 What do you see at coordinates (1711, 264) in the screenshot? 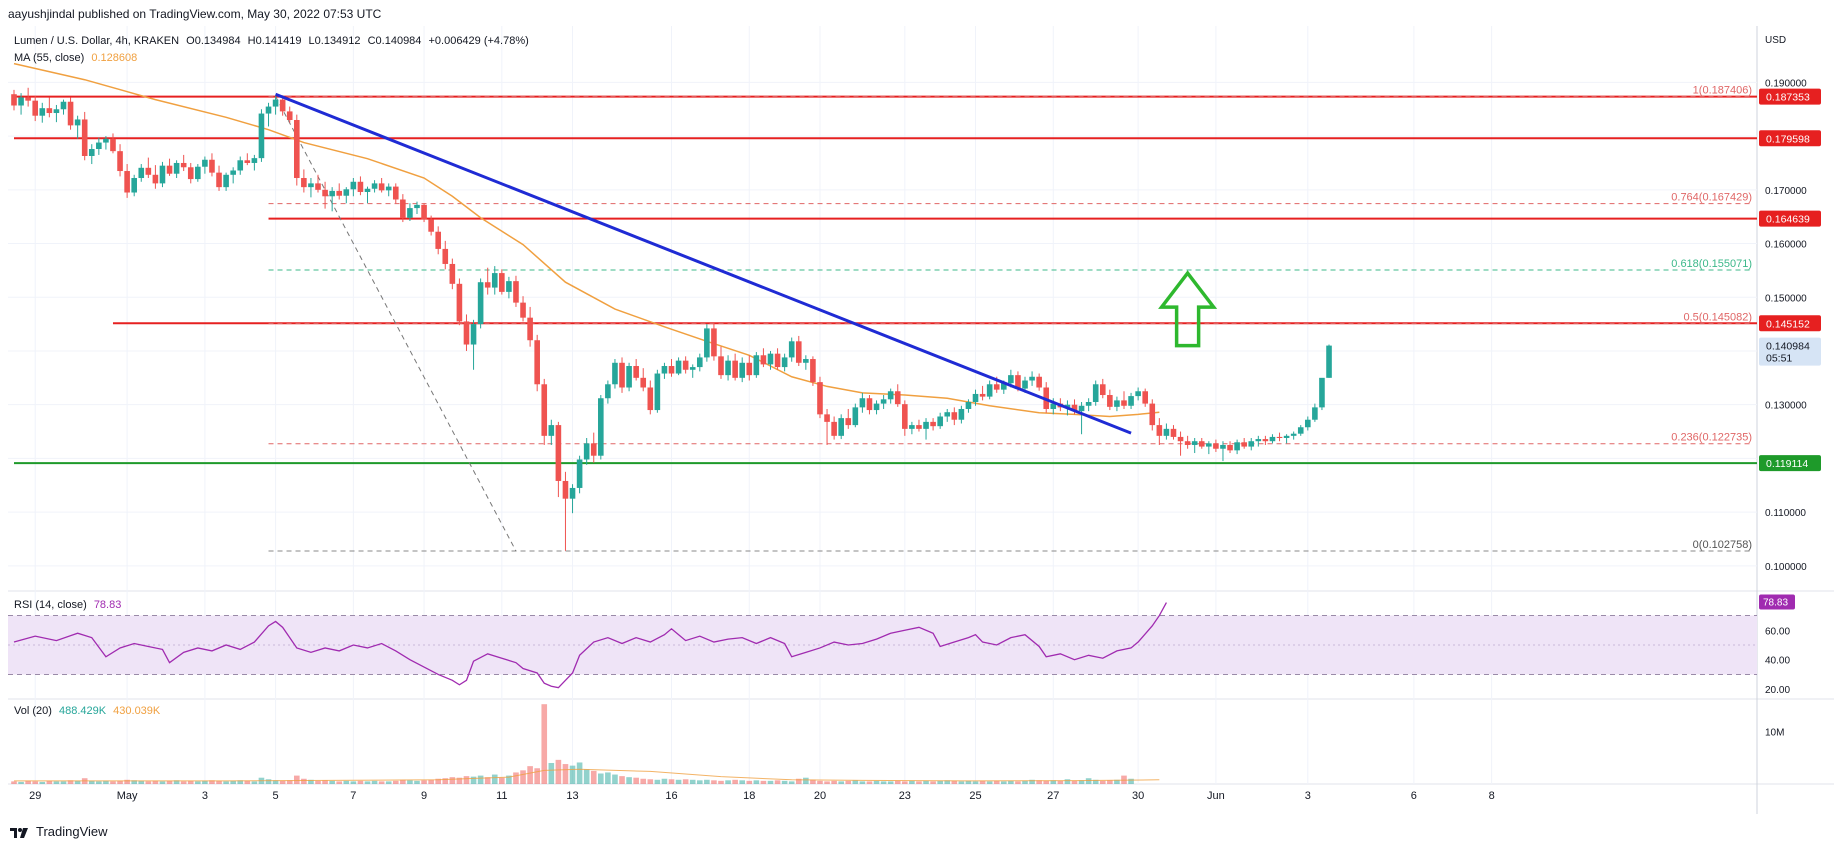
I see `fib-level-label: 0.618(0.155071)` at bounding box center [1711, 264].